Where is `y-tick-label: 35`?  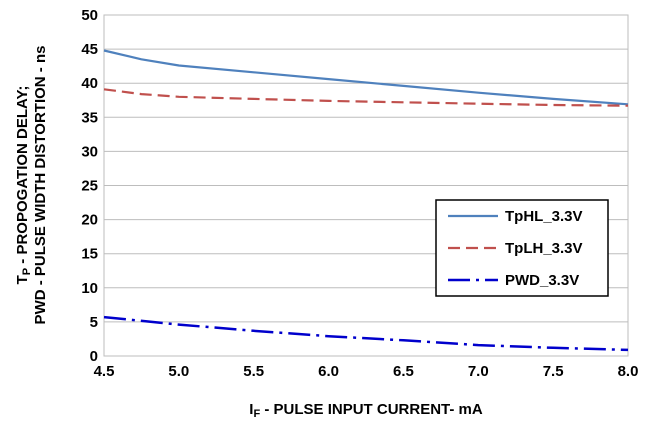 y-tick-label: 35 is located at coordinates (89, 117).